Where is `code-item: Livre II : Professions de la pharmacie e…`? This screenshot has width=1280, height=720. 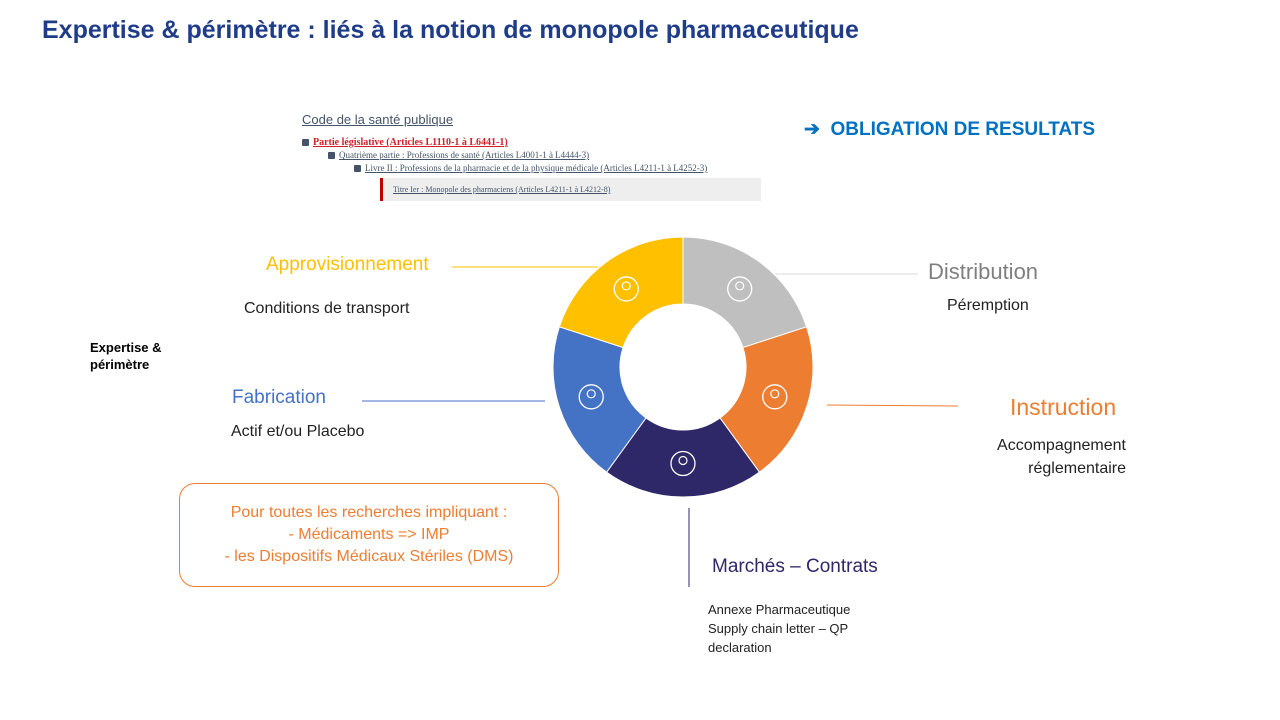 code-item: Livre II : Professions de la pharmacie e… is located at coordinates (530, 168).